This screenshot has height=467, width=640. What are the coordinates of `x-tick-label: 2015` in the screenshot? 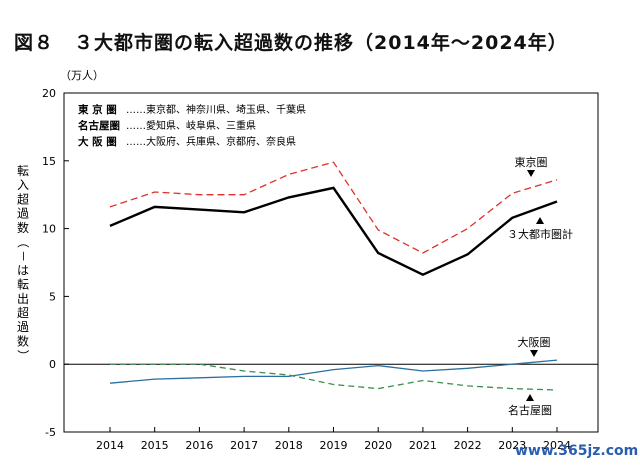 It's located at (155, 445).